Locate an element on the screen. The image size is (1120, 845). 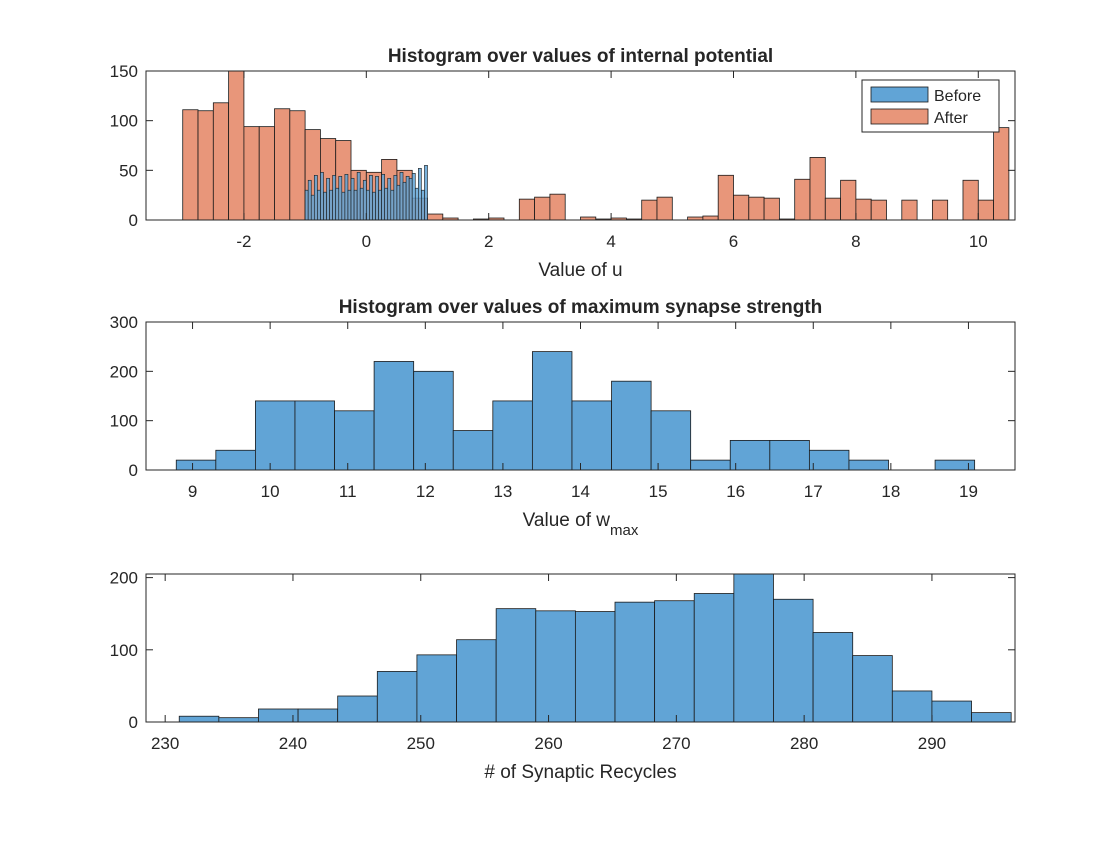
series-after is located at coordinates (596, 145).